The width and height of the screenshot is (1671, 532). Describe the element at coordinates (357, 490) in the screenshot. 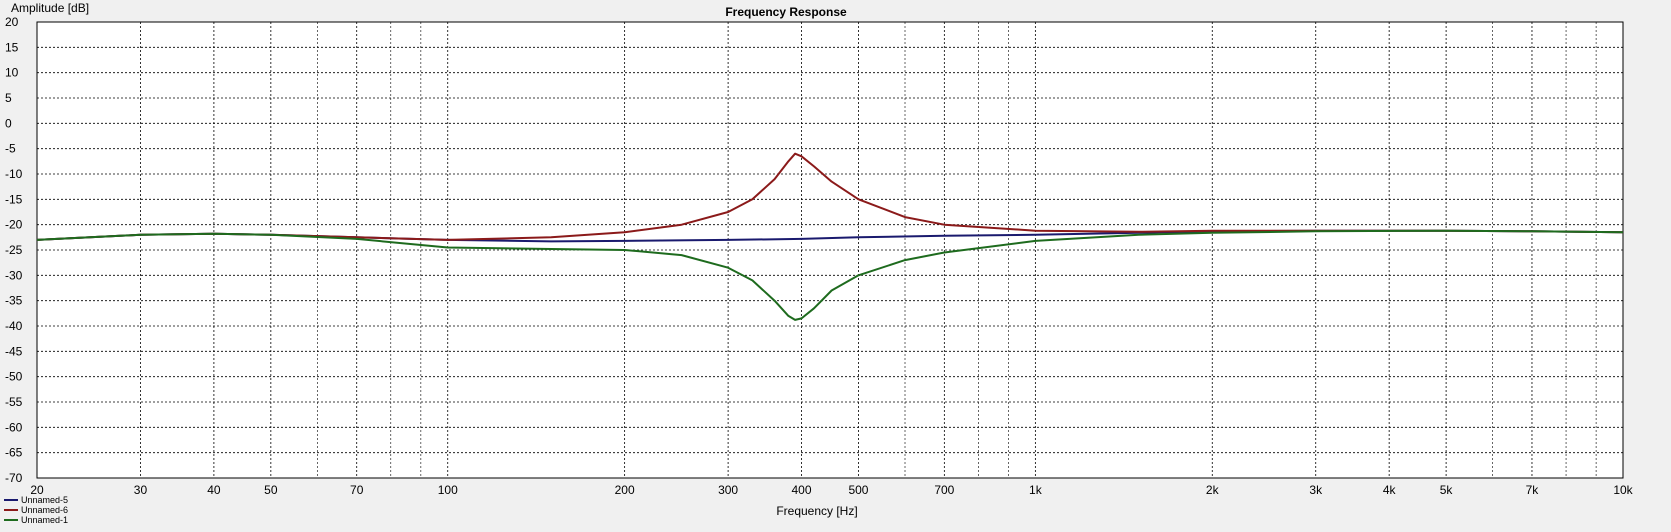

I see `x-tick-label: 70` at that location.